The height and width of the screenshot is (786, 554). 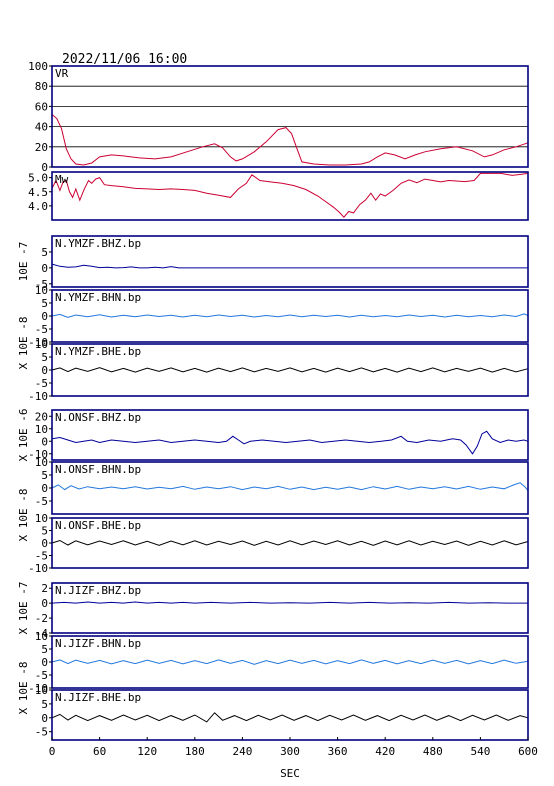 I want to click on panel-label: N.YMZF.BHE.bp, so click(x=98, y=351).